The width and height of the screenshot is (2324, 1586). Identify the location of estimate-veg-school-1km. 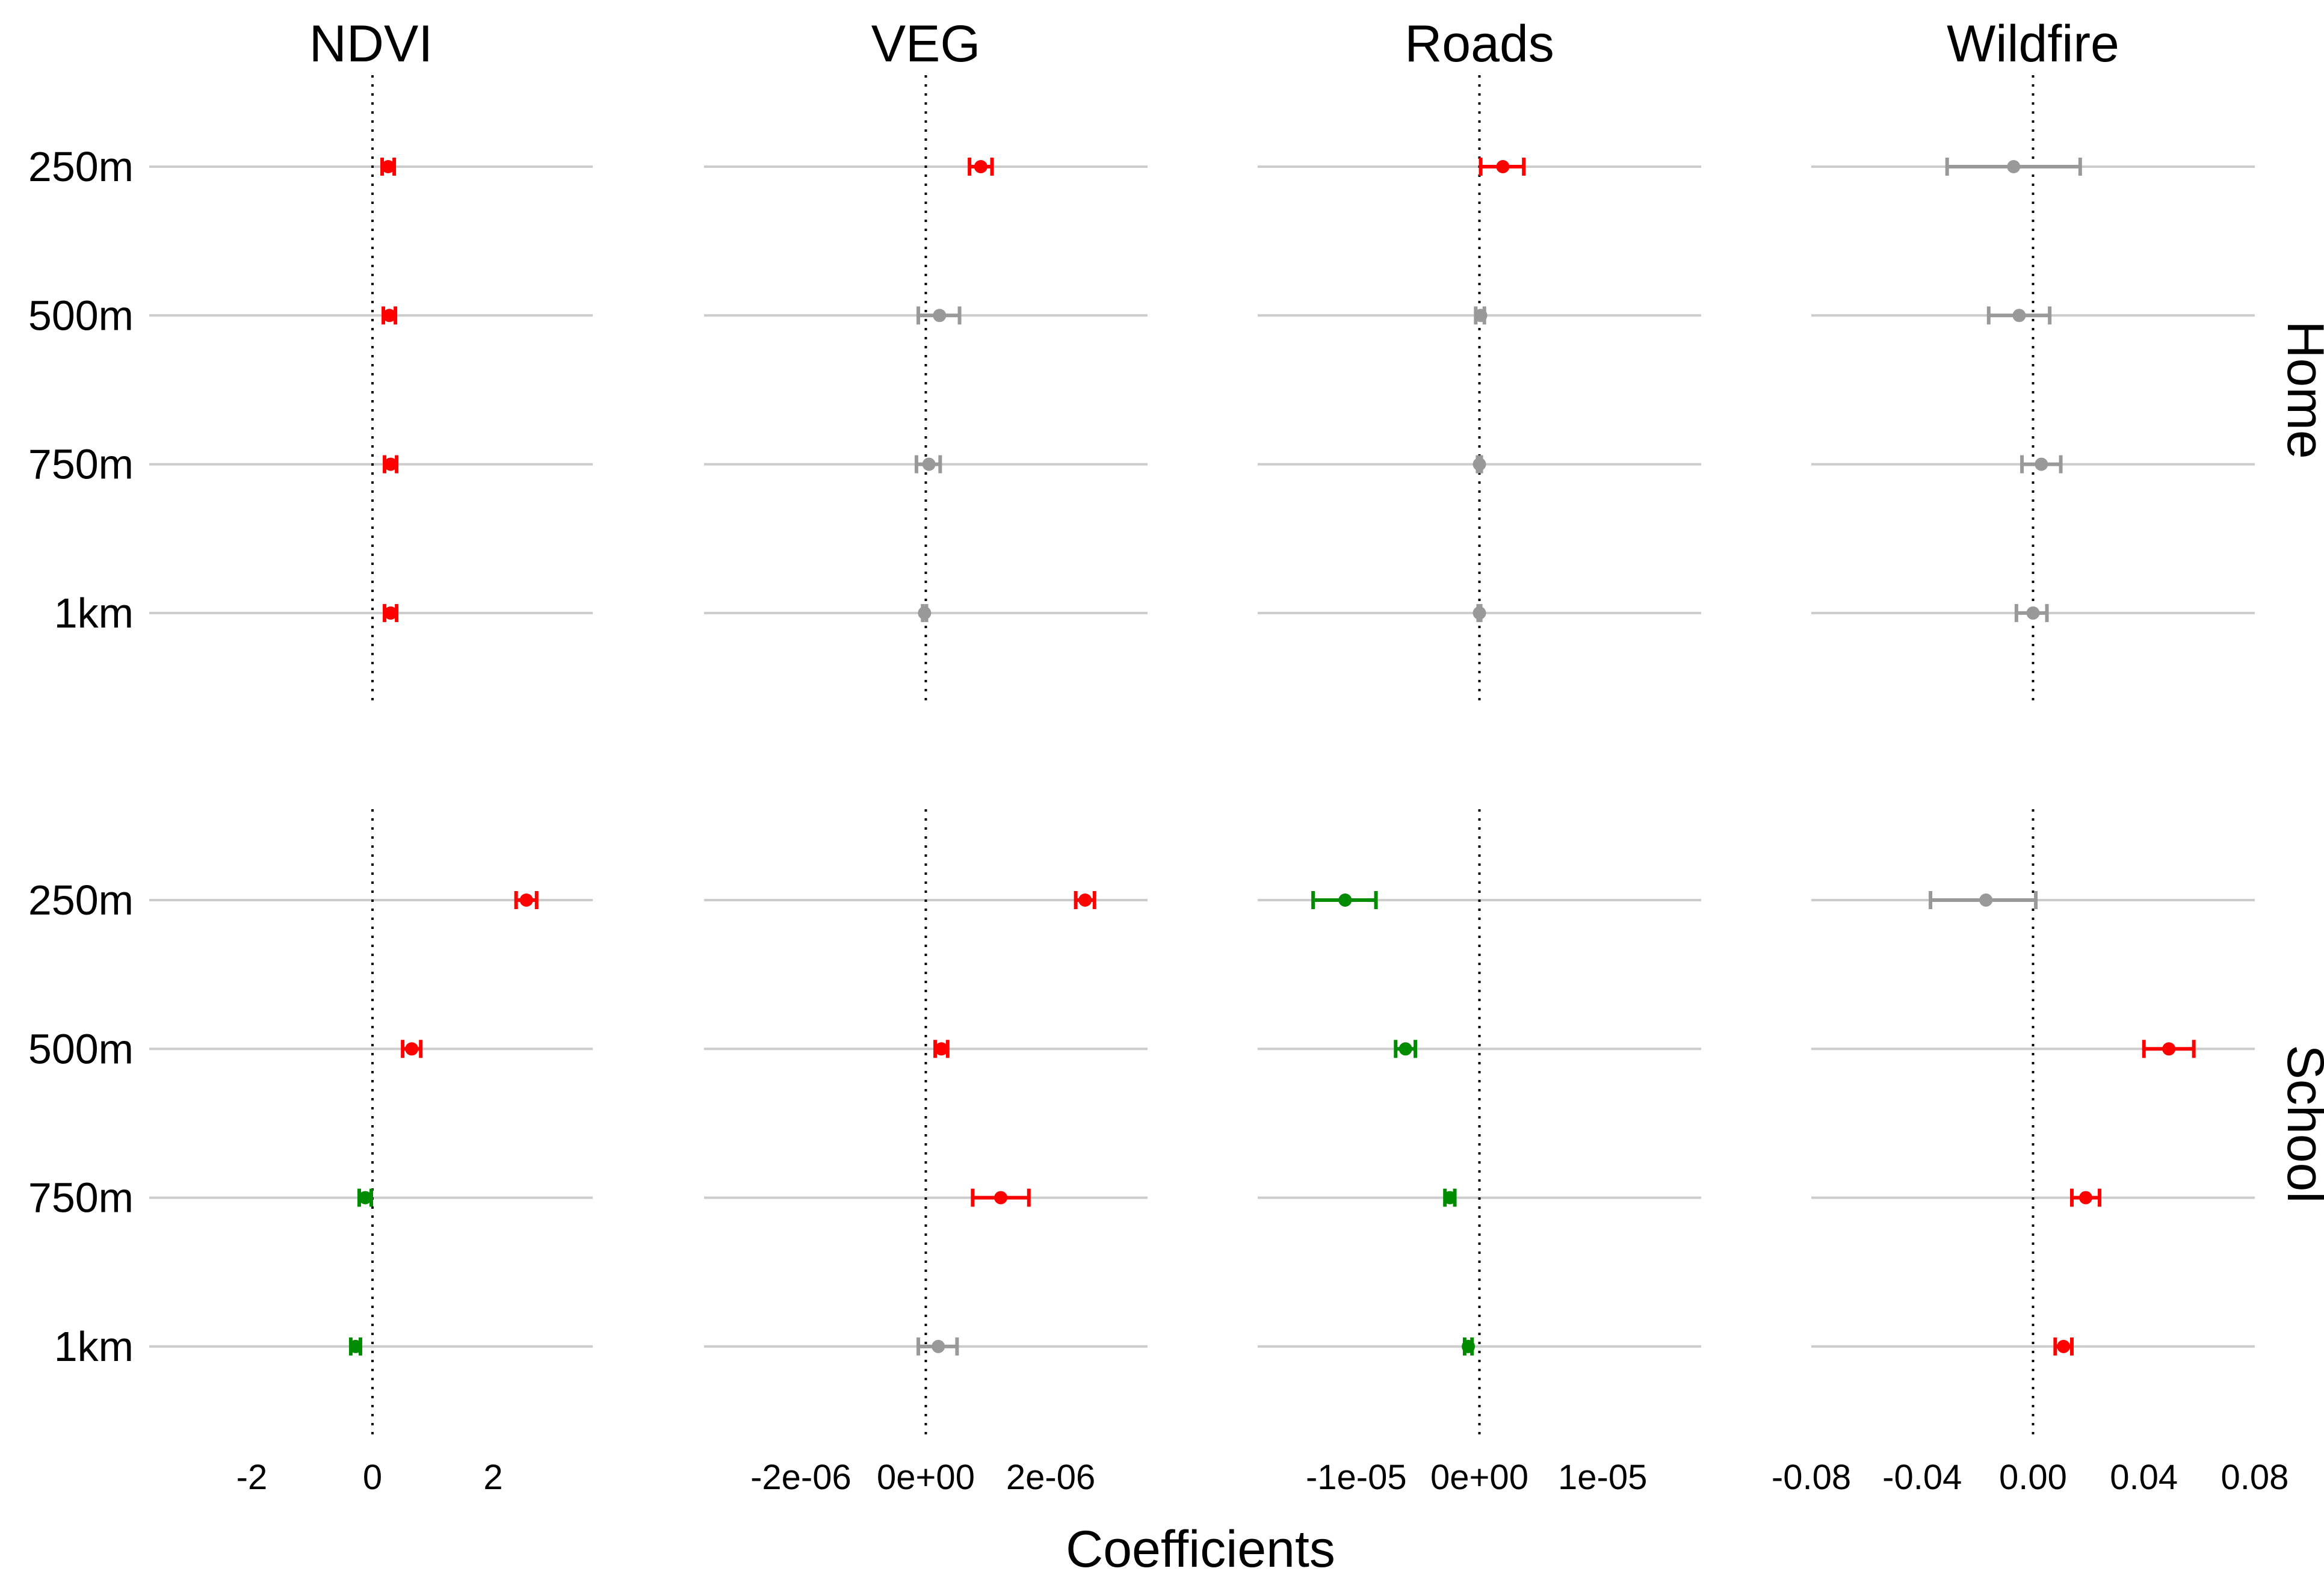
(938, 1346).